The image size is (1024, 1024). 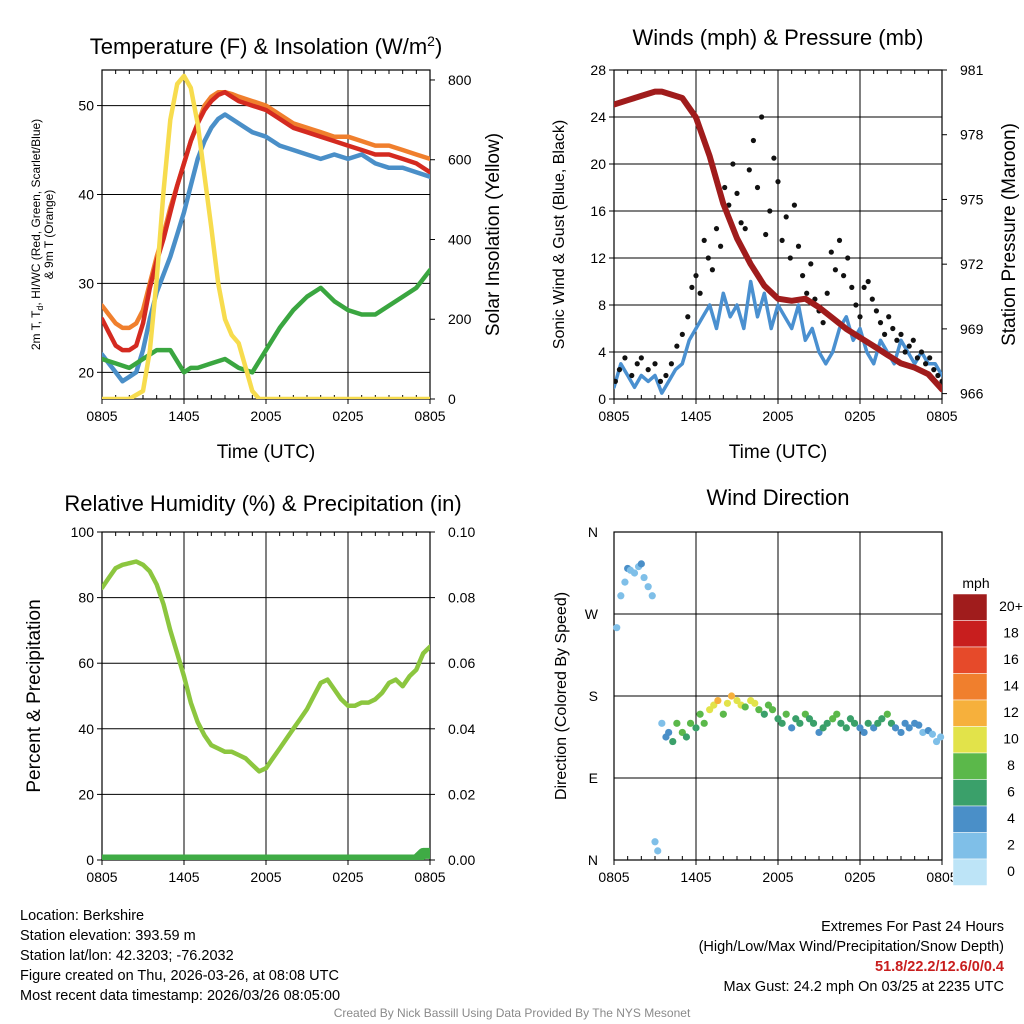 What do you see at coordinates (86, 729) in the screenshot?
I see `y-tick-label: 40` at bounding box center [86, 729].